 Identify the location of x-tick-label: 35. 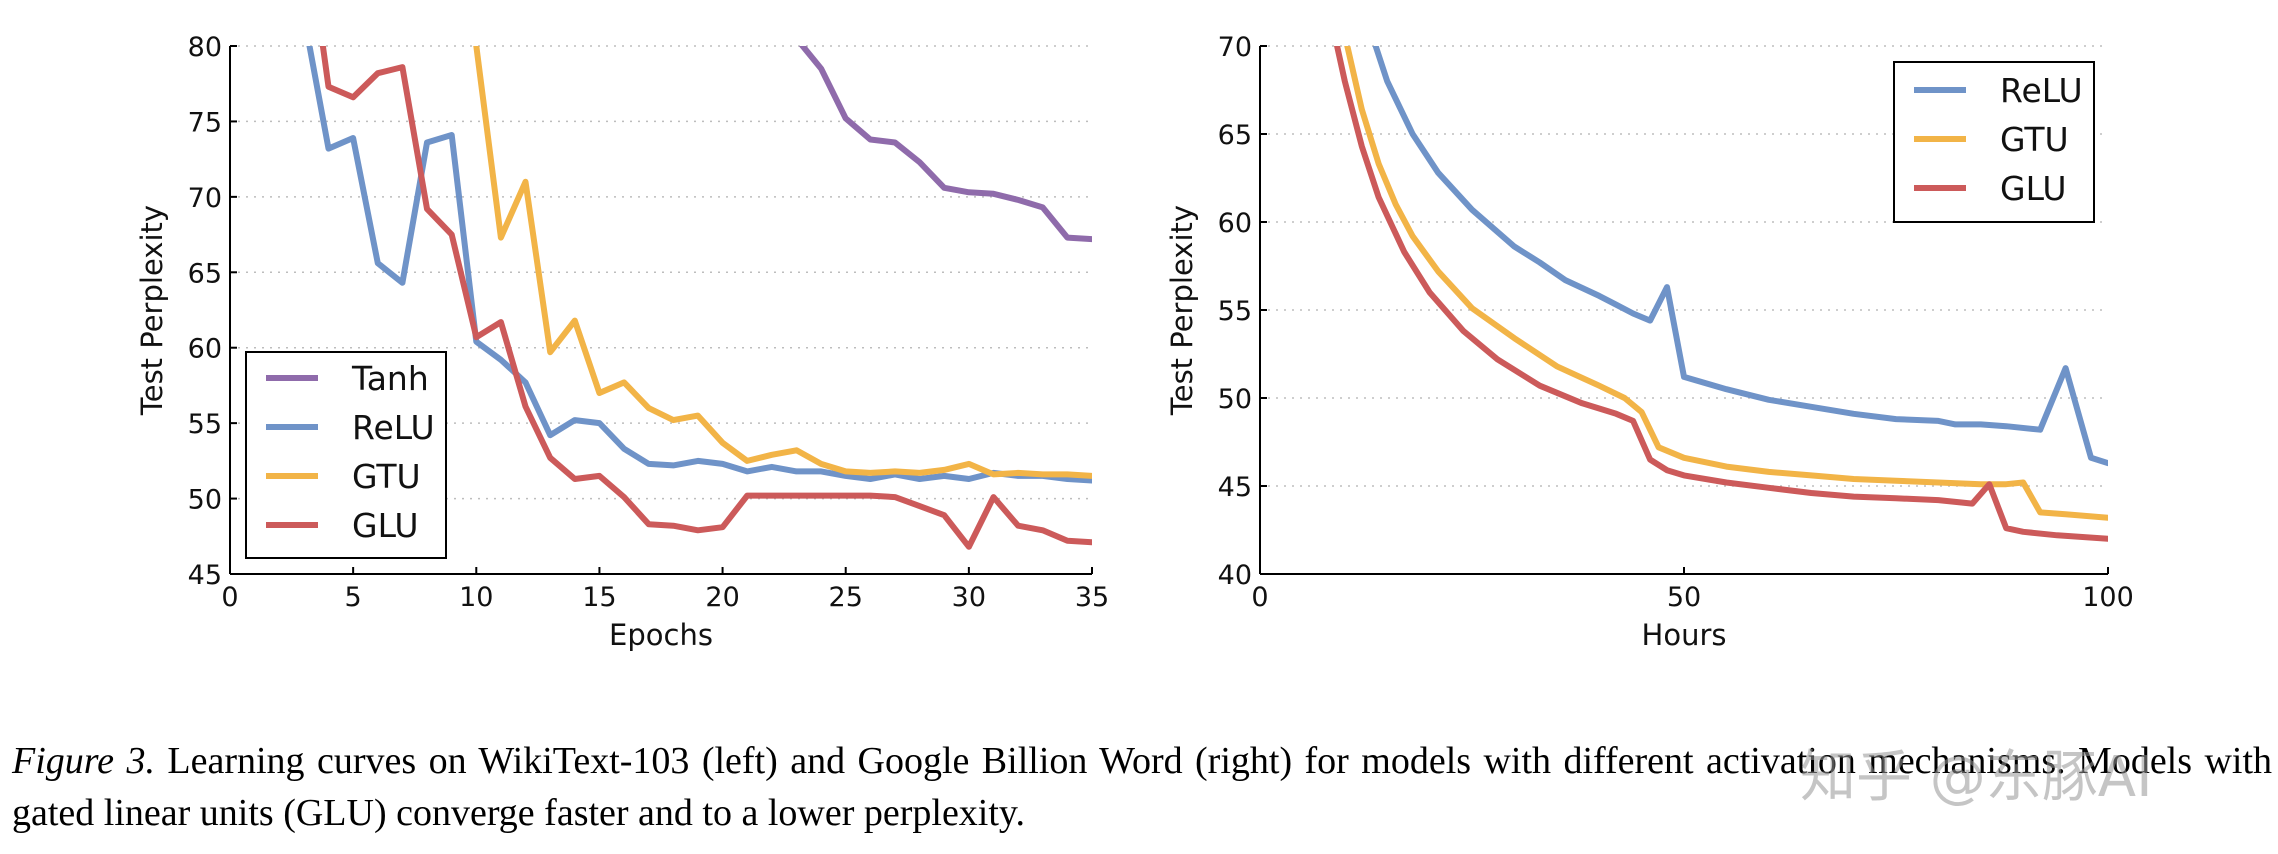
(1092, 597).